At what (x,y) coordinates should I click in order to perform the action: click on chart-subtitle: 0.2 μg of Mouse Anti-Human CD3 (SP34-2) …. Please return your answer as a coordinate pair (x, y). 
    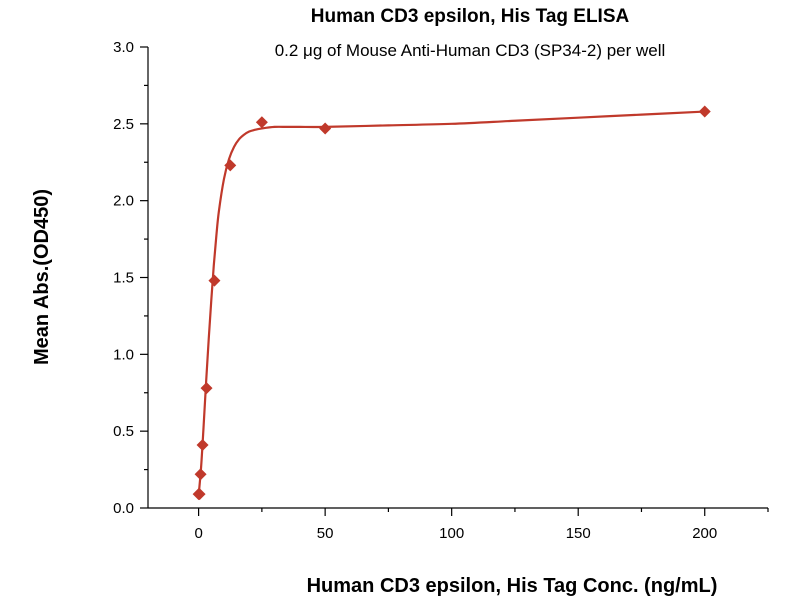
    Looking at the image, I should click on (470, 50).